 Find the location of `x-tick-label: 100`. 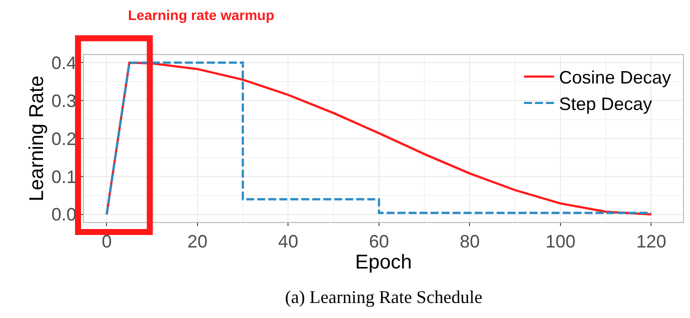

x-tick-label: 100 is located at coordinates (560, 242).